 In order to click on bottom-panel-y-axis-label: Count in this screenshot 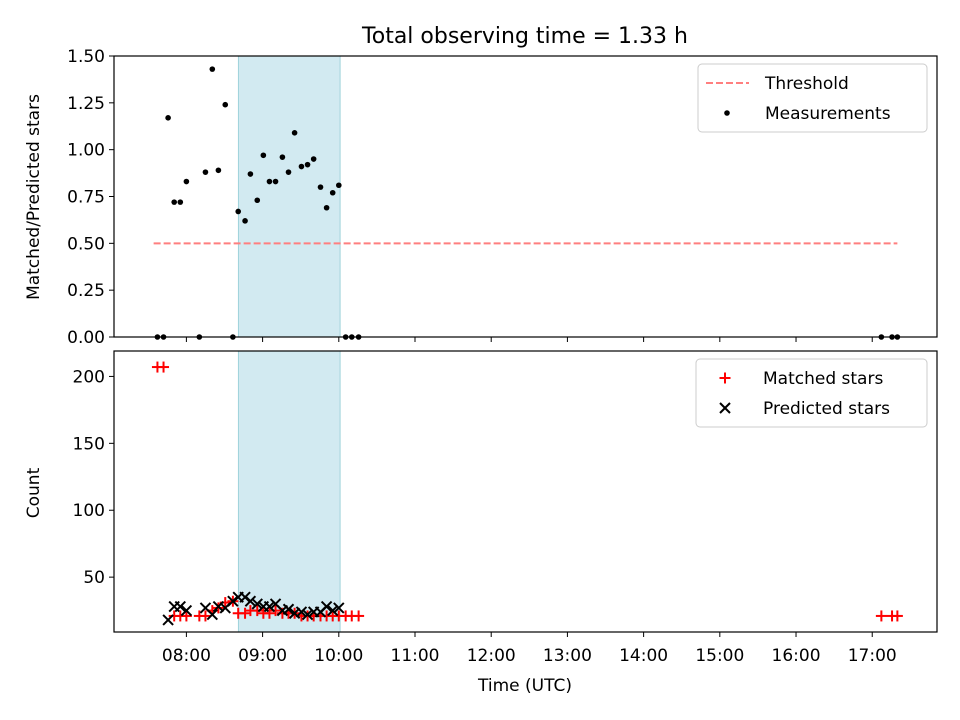, I will do `click(34, 492)`.